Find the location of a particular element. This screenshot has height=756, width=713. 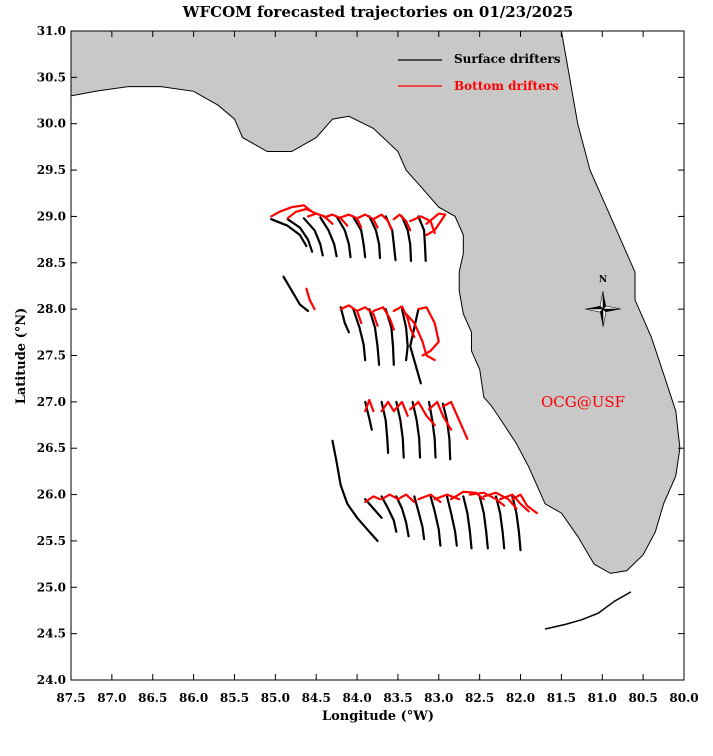

x-tick-label: 83.0 is located at coordinates (438, 698).